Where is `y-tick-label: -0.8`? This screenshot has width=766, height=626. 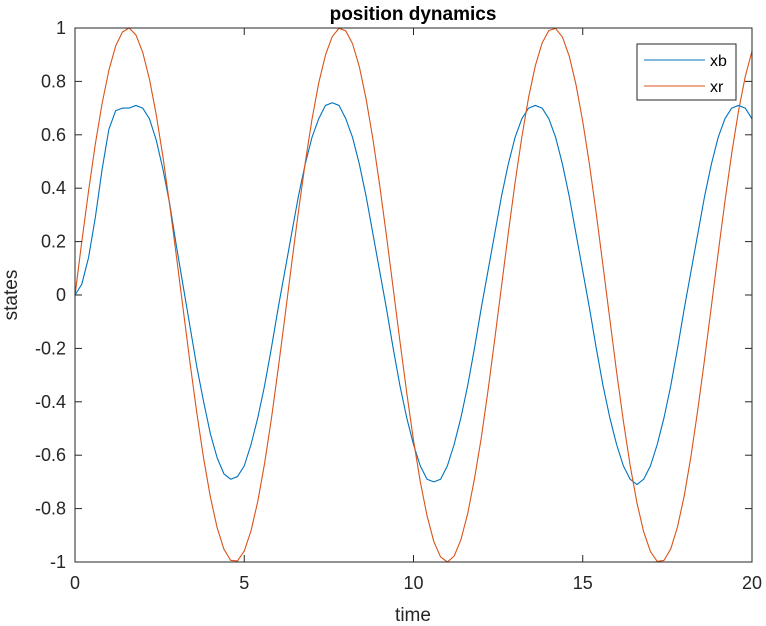 y-tick-label: -0.8 is located at coordinates (50, 509).